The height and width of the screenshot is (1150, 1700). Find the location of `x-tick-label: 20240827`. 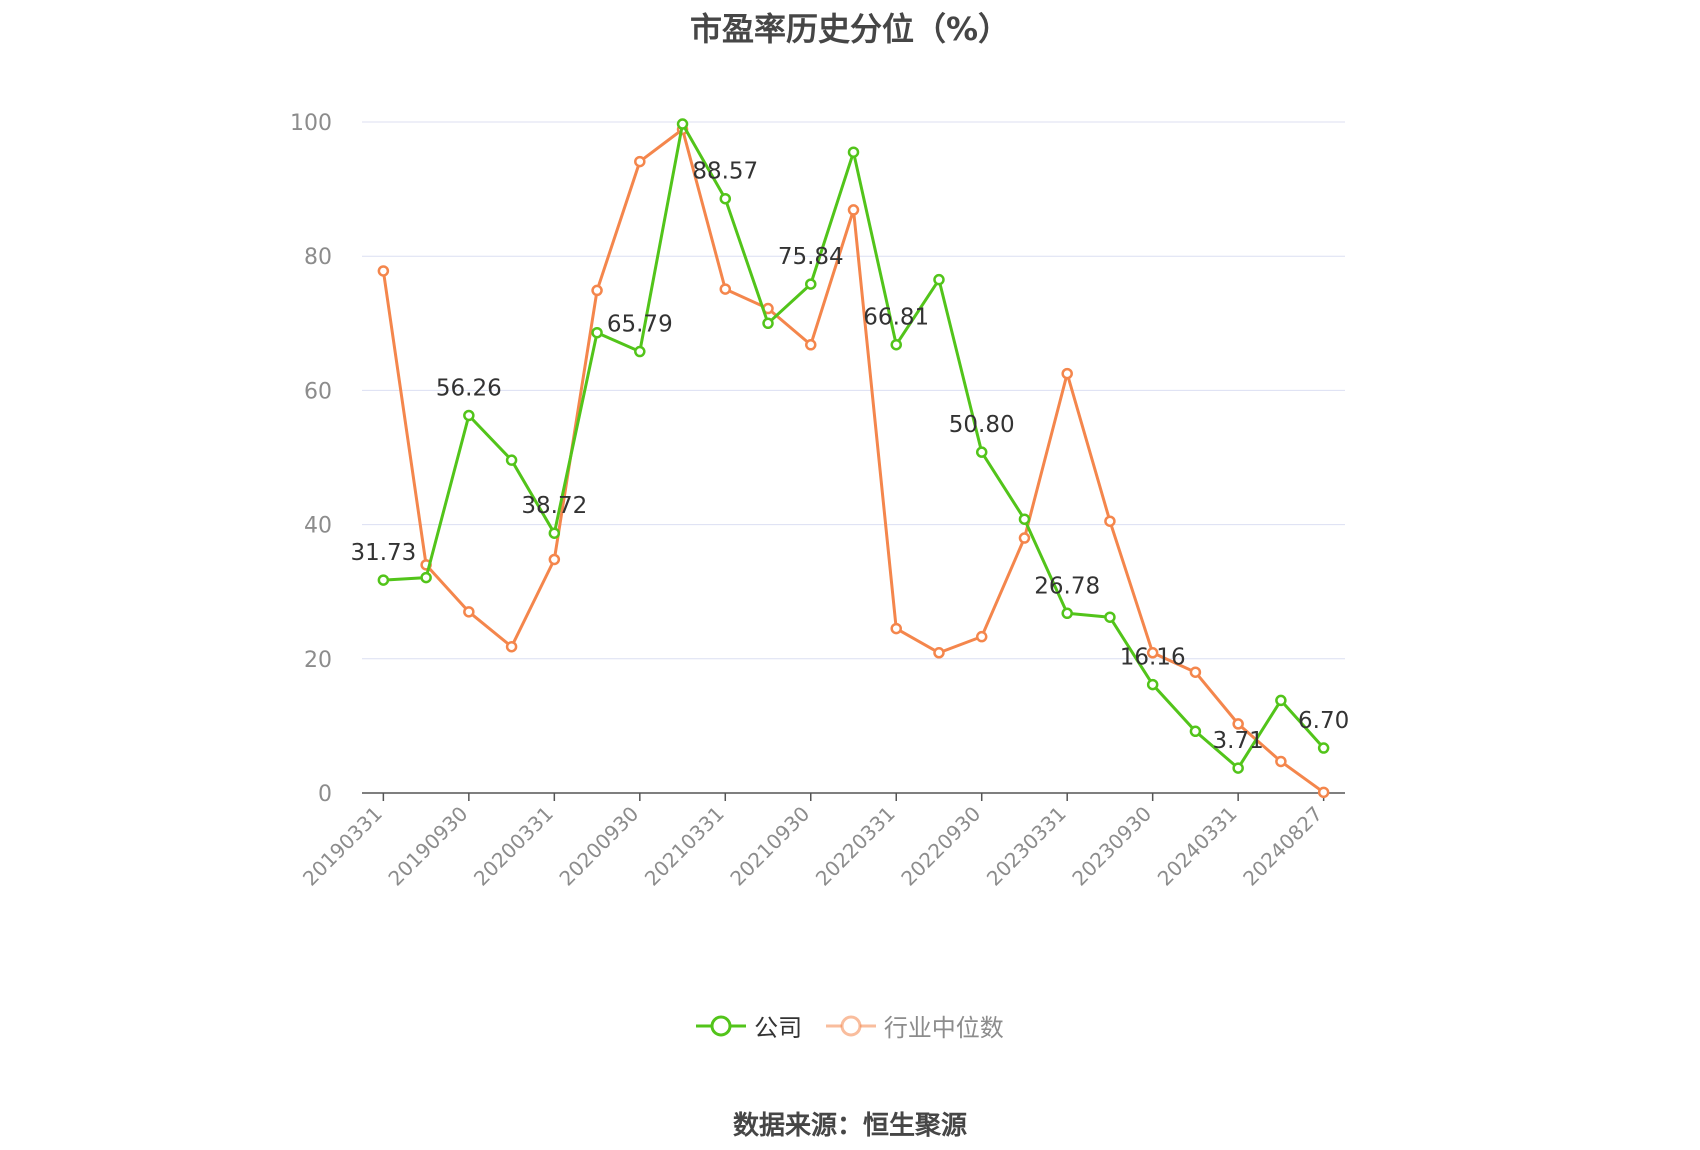

x-tick-label: 20240827 is located at coordinates (1282, 846).